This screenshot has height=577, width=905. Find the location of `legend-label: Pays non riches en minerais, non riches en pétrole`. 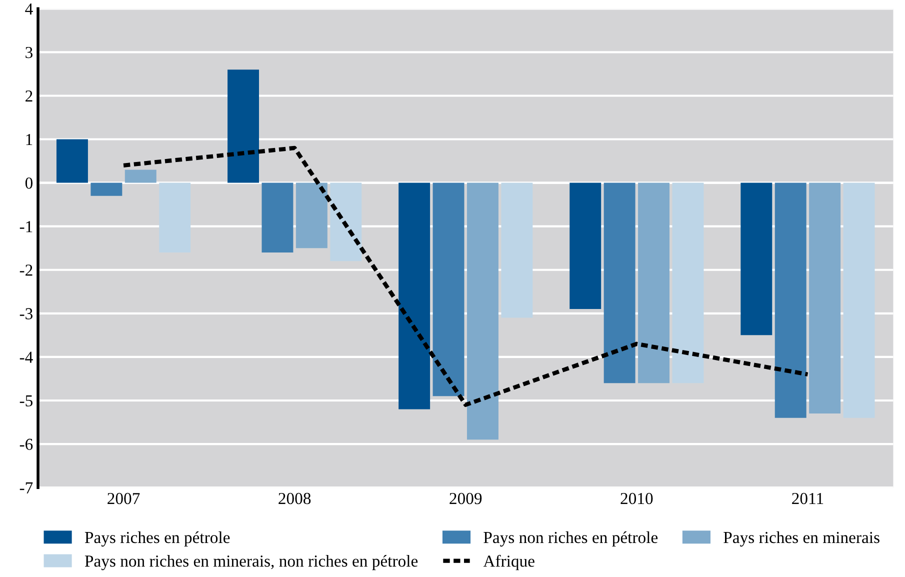

legend-label: Pays non riches en minerais, non riches en pétrole is located at coordinates (251, 562).